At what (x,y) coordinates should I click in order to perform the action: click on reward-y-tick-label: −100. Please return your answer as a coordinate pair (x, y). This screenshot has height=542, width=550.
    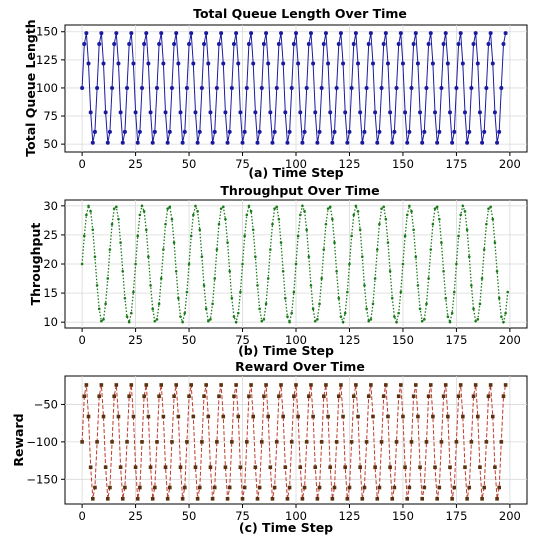
    Looking at the image, I should click on (42, 442).